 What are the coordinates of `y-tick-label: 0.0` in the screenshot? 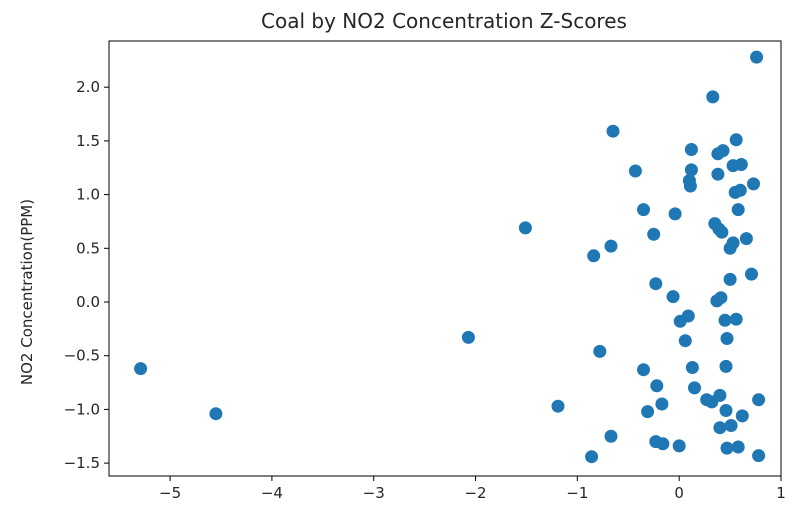 It's located at (88, 302).